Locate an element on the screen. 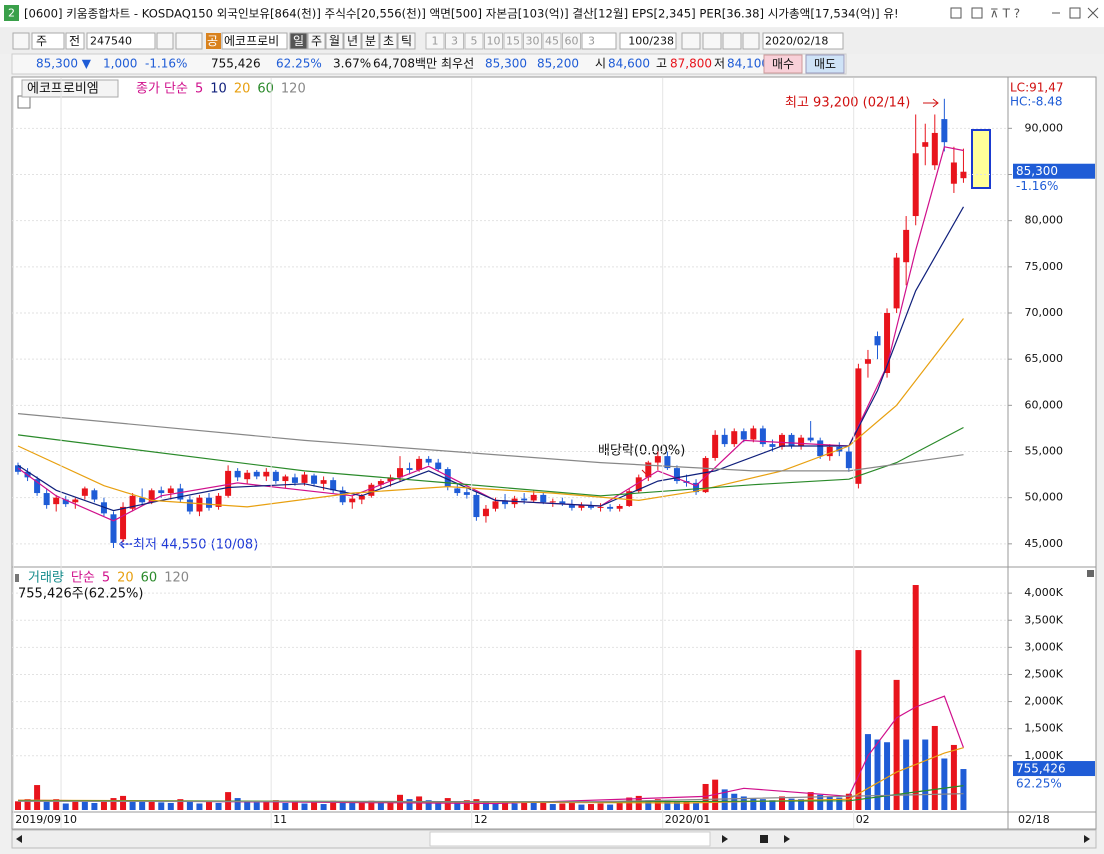  sound-btn is located at coordinates (189, 41).